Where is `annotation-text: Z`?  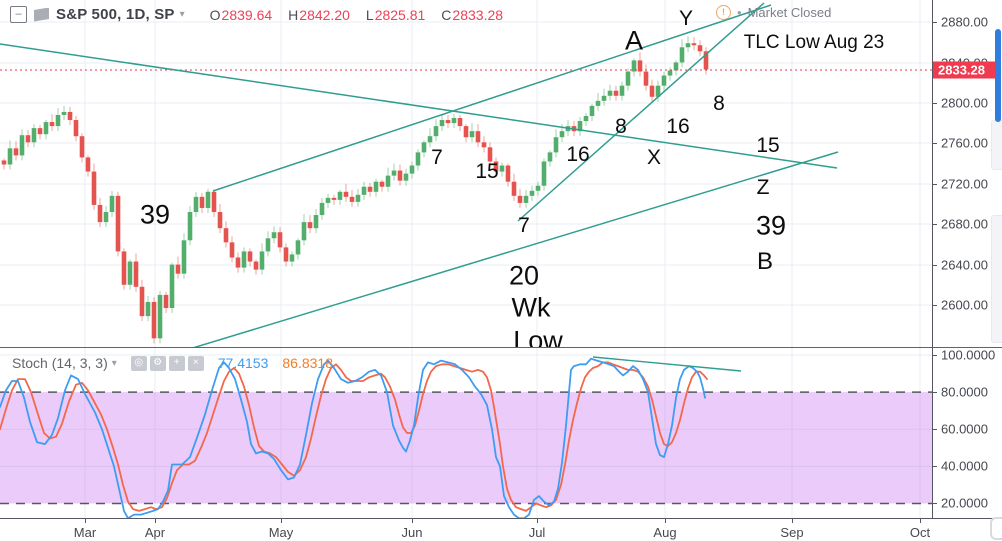
annotation-text: Z is located at coordinates (763, 187).